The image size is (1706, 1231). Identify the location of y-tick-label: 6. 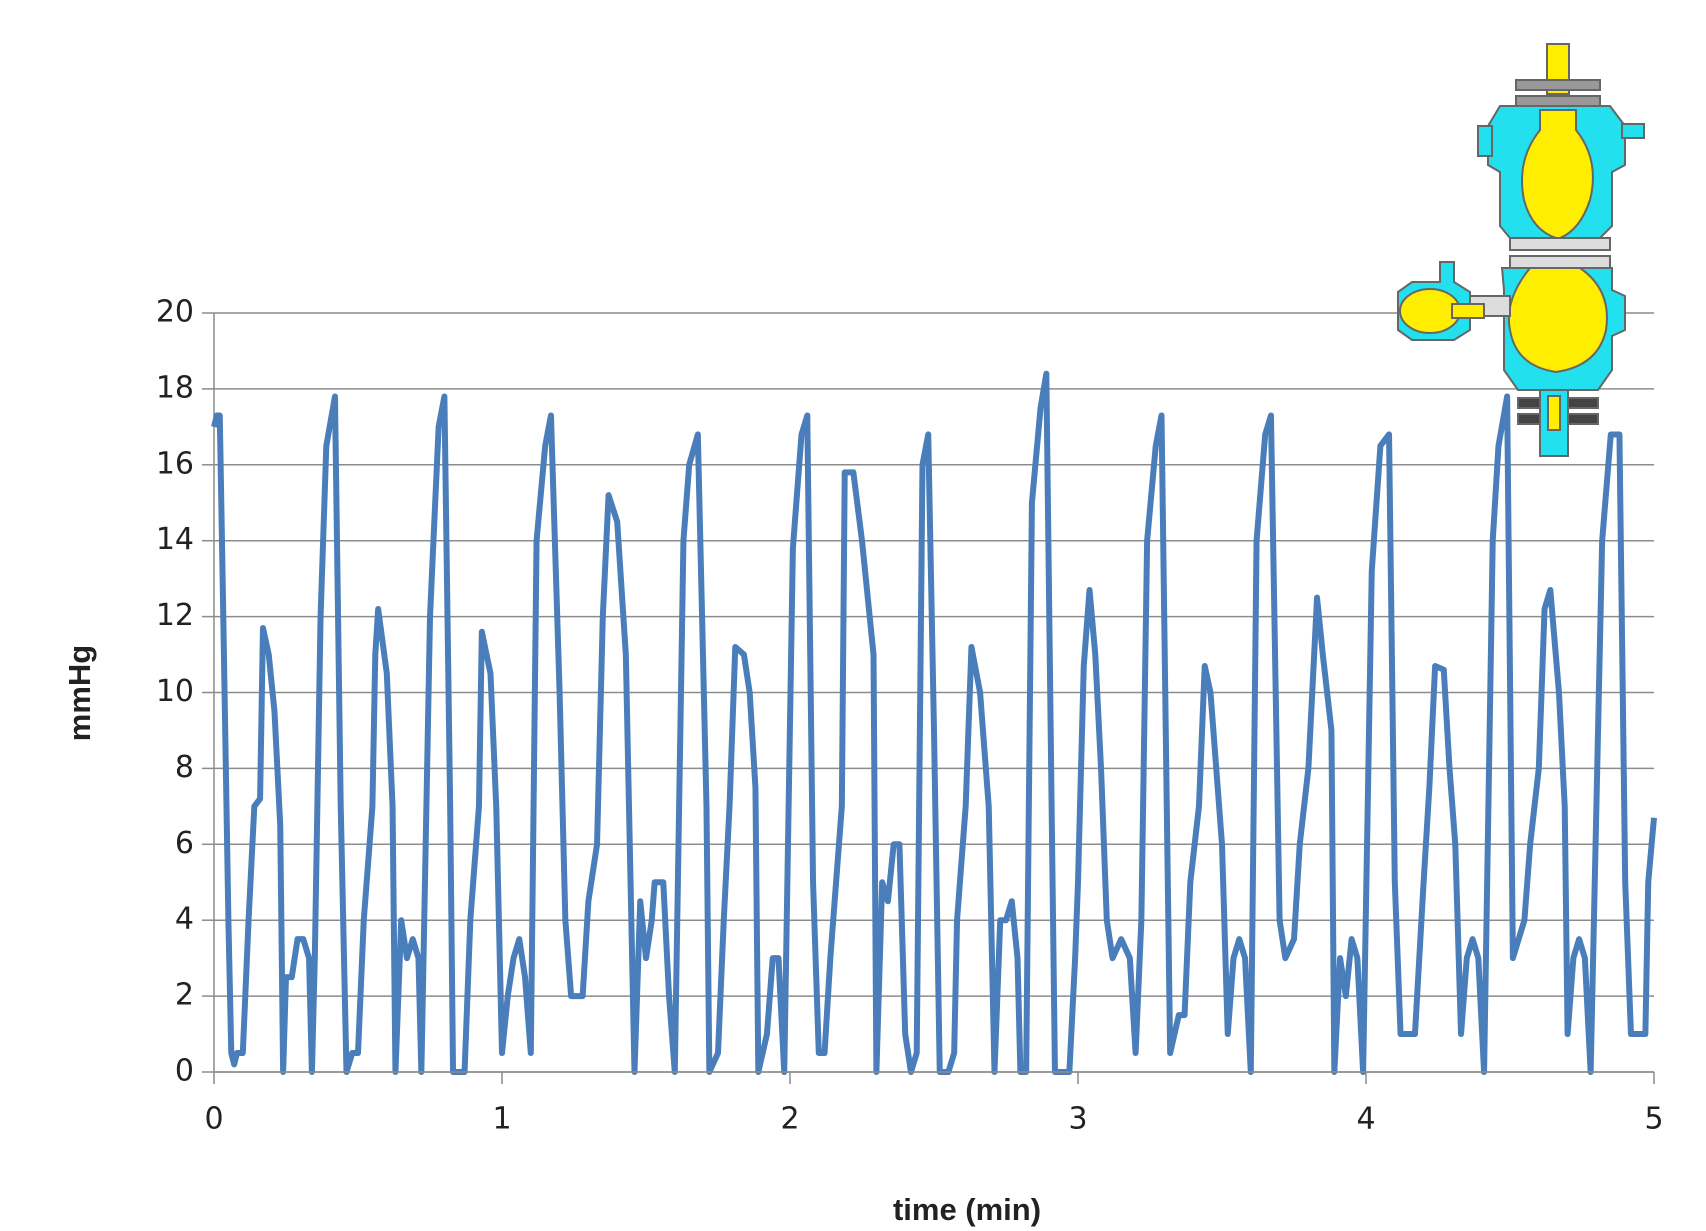
(184, 843).